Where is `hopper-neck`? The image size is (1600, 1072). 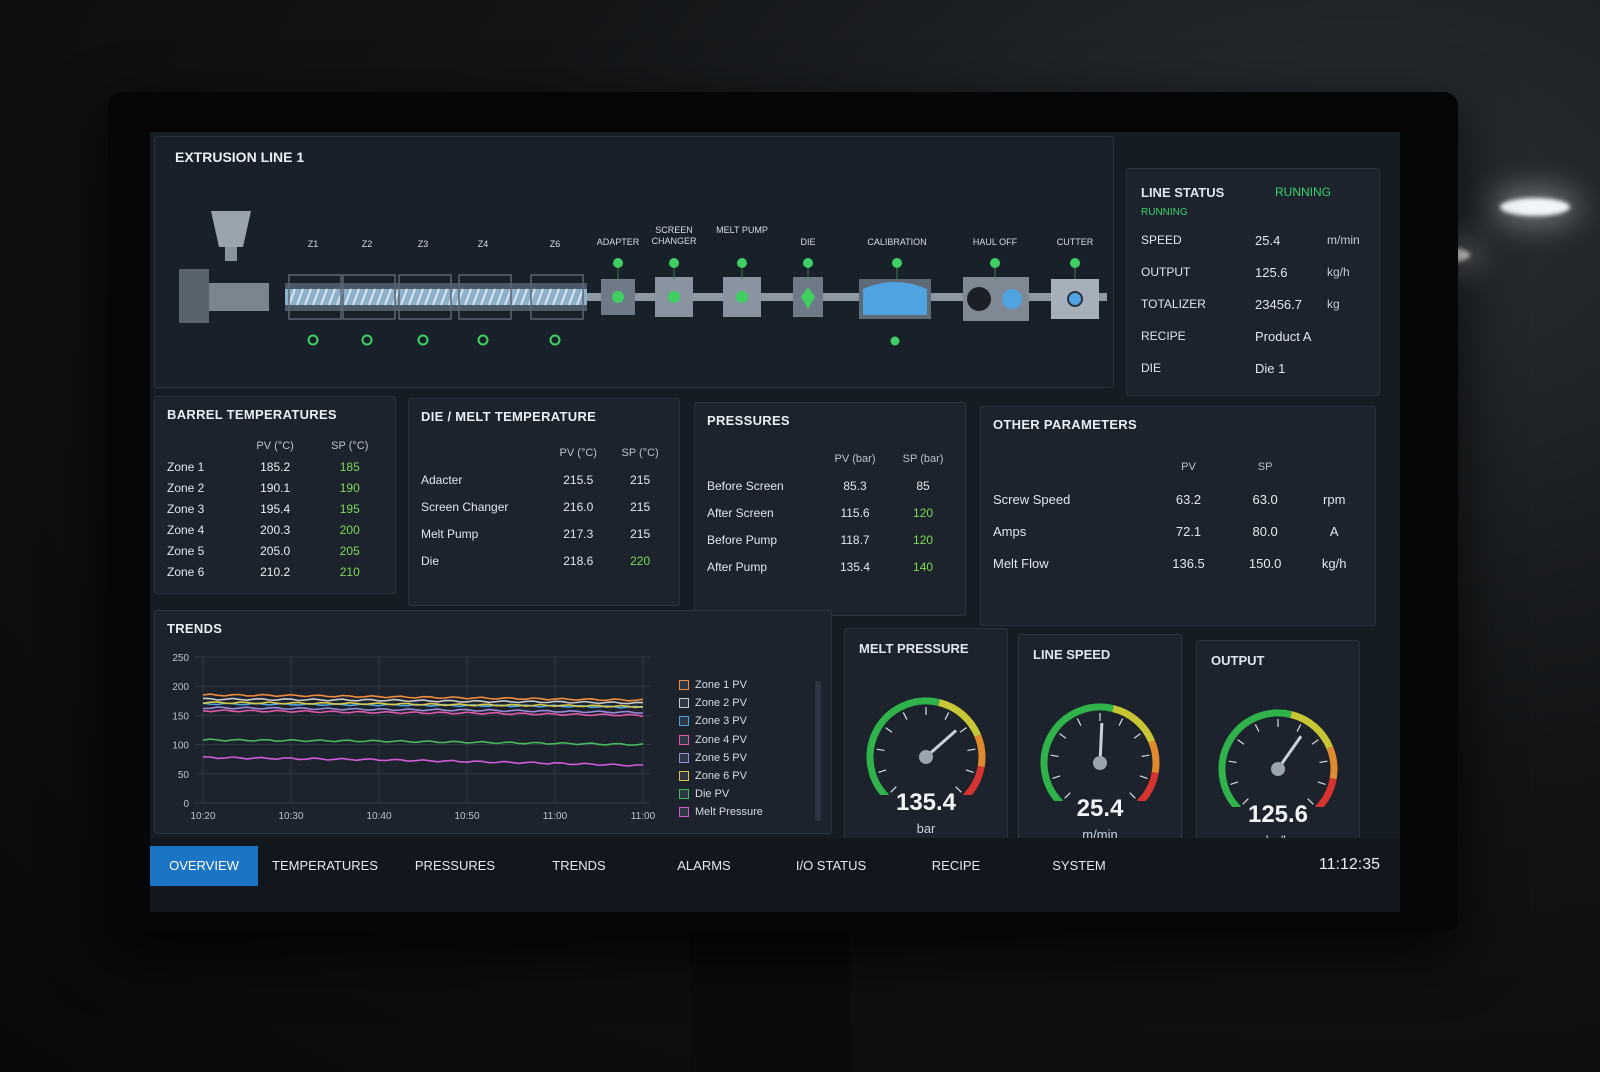
hopper-neck is located at coordinates (231, 254).